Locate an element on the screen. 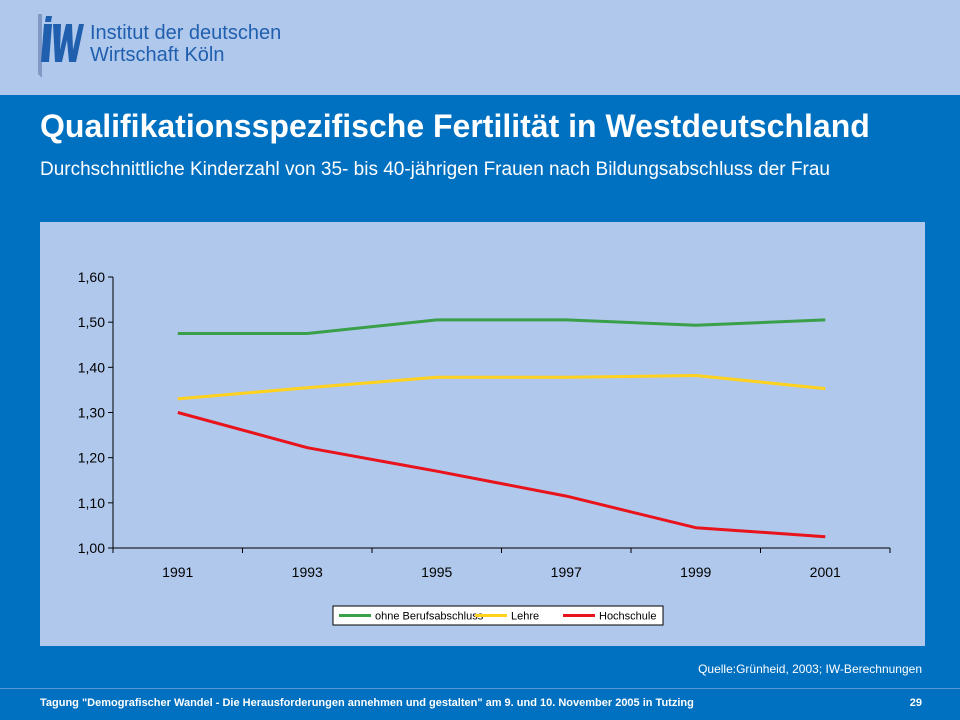 The width and height of the screenshot is (960, 720). x-tick-label: 1999 is located at coordinates (695, 572).